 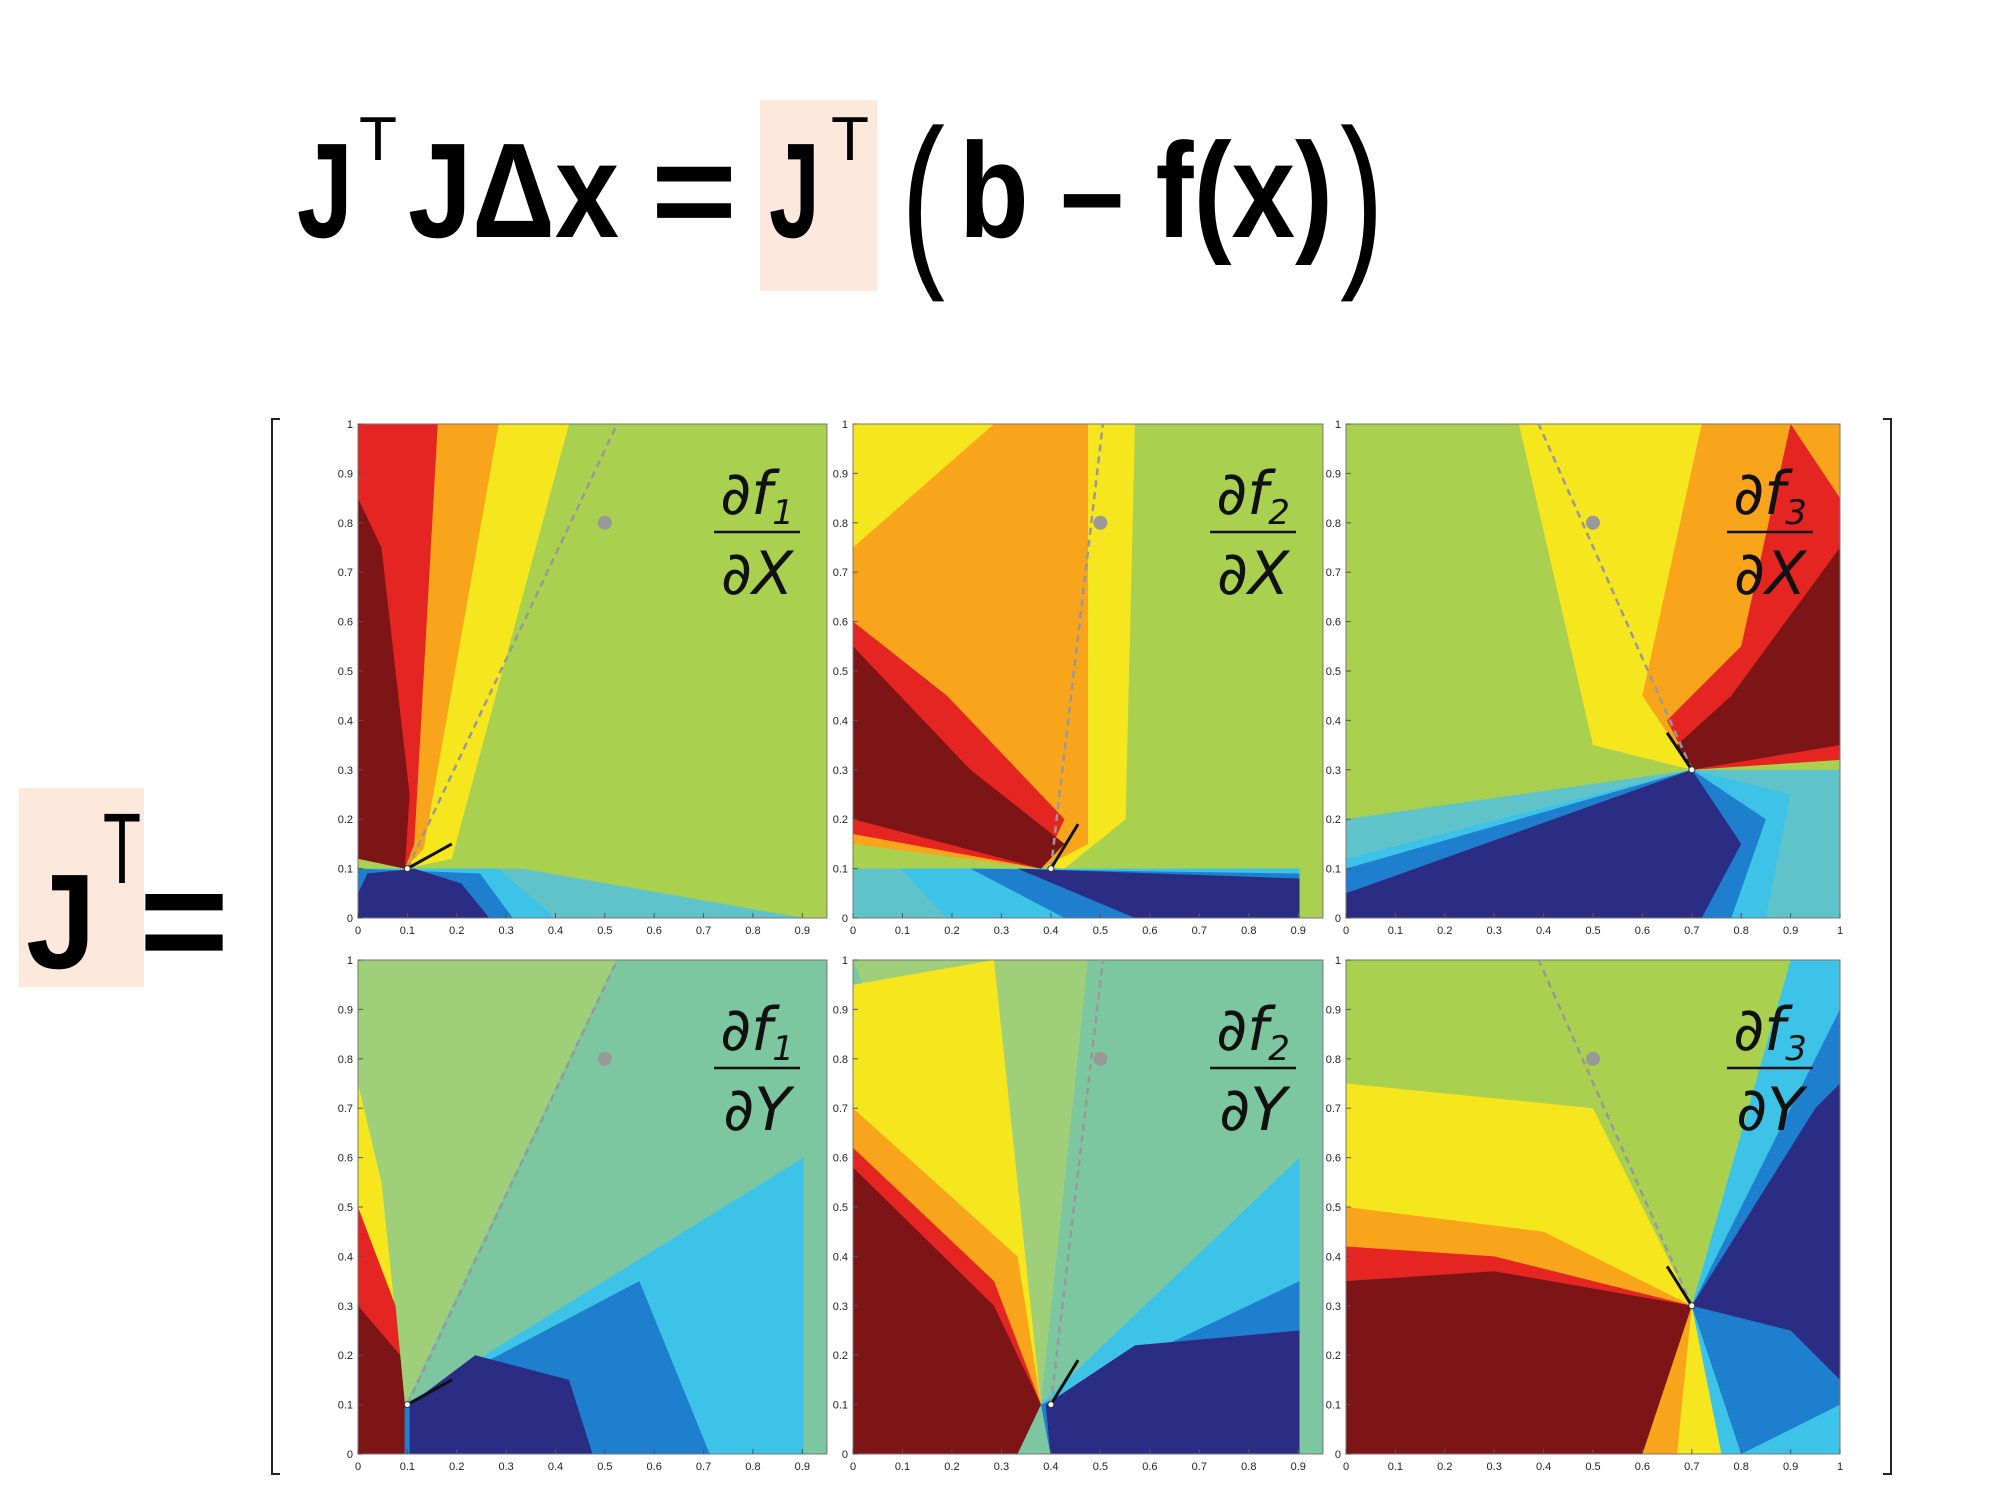 I want to click on eq-sup: T, so click(x=378, y=139).